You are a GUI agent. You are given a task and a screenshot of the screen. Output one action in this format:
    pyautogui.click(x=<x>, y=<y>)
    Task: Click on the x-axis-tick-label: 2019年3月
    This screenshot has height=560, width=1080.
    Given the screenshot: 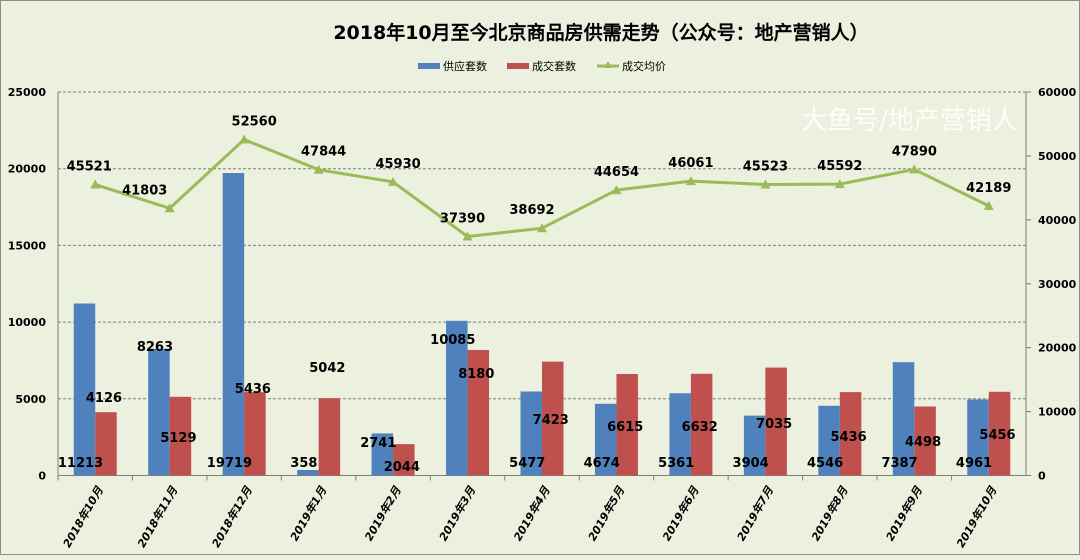 What is the action you would take?
    pyautogui.click(x=458, y=514)
    